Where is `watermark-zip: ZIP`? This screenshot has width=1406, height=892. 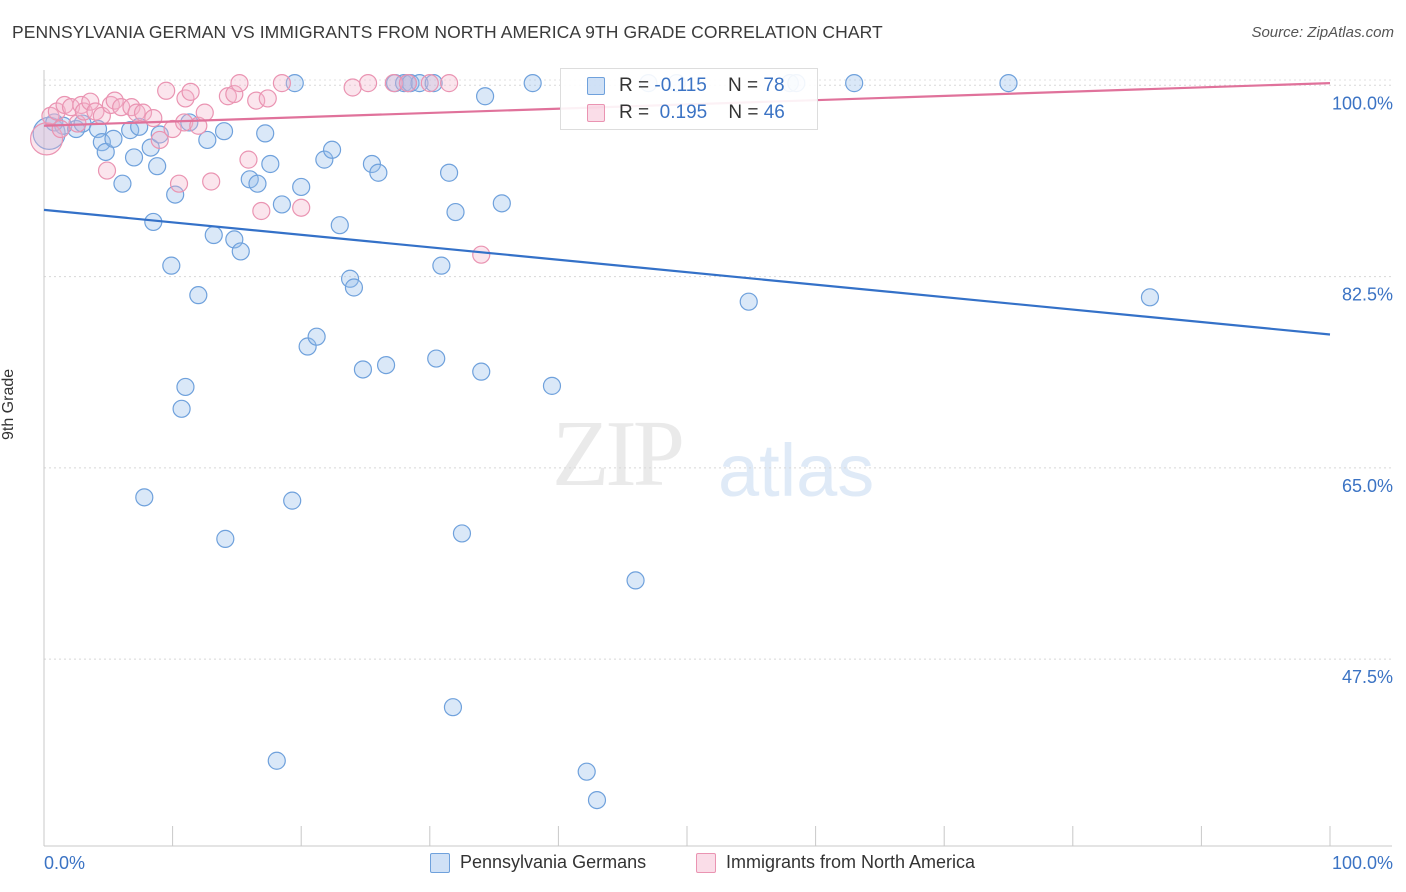
watermark-zip: ZIP is located at coordinates (618, 454).